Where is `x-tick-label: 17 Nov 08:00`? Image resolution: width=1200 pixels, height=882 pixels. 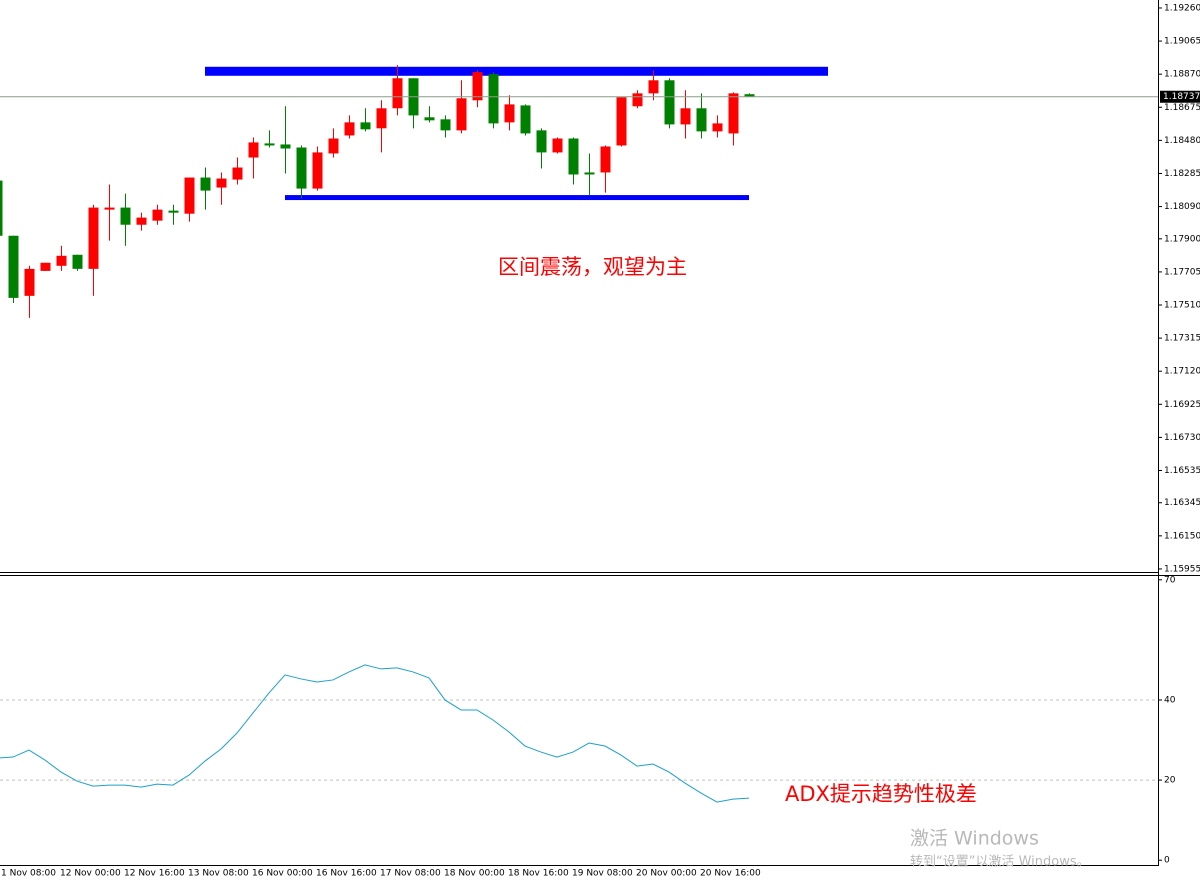 x-tick-label: 17 Nov 08:00 is located at coordinates (410, 874).